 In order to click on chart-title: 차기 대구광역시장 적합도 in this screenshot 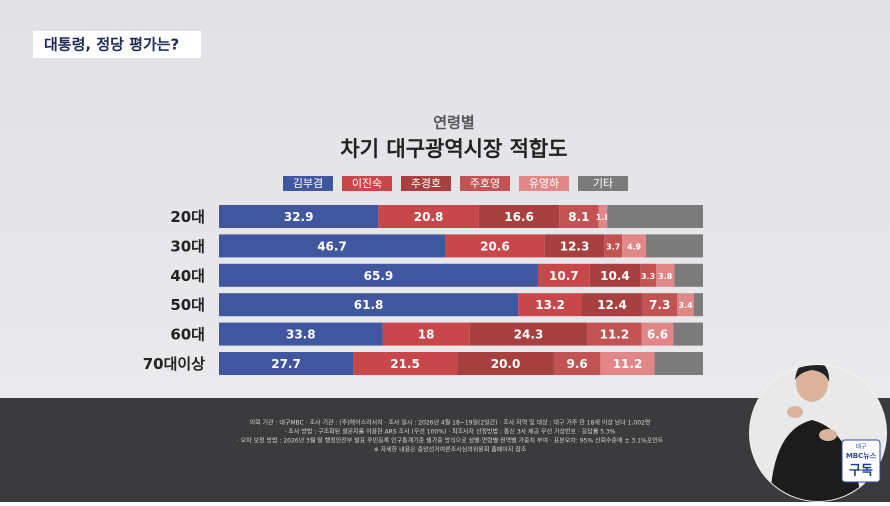, I will do `click(453, 149)`.